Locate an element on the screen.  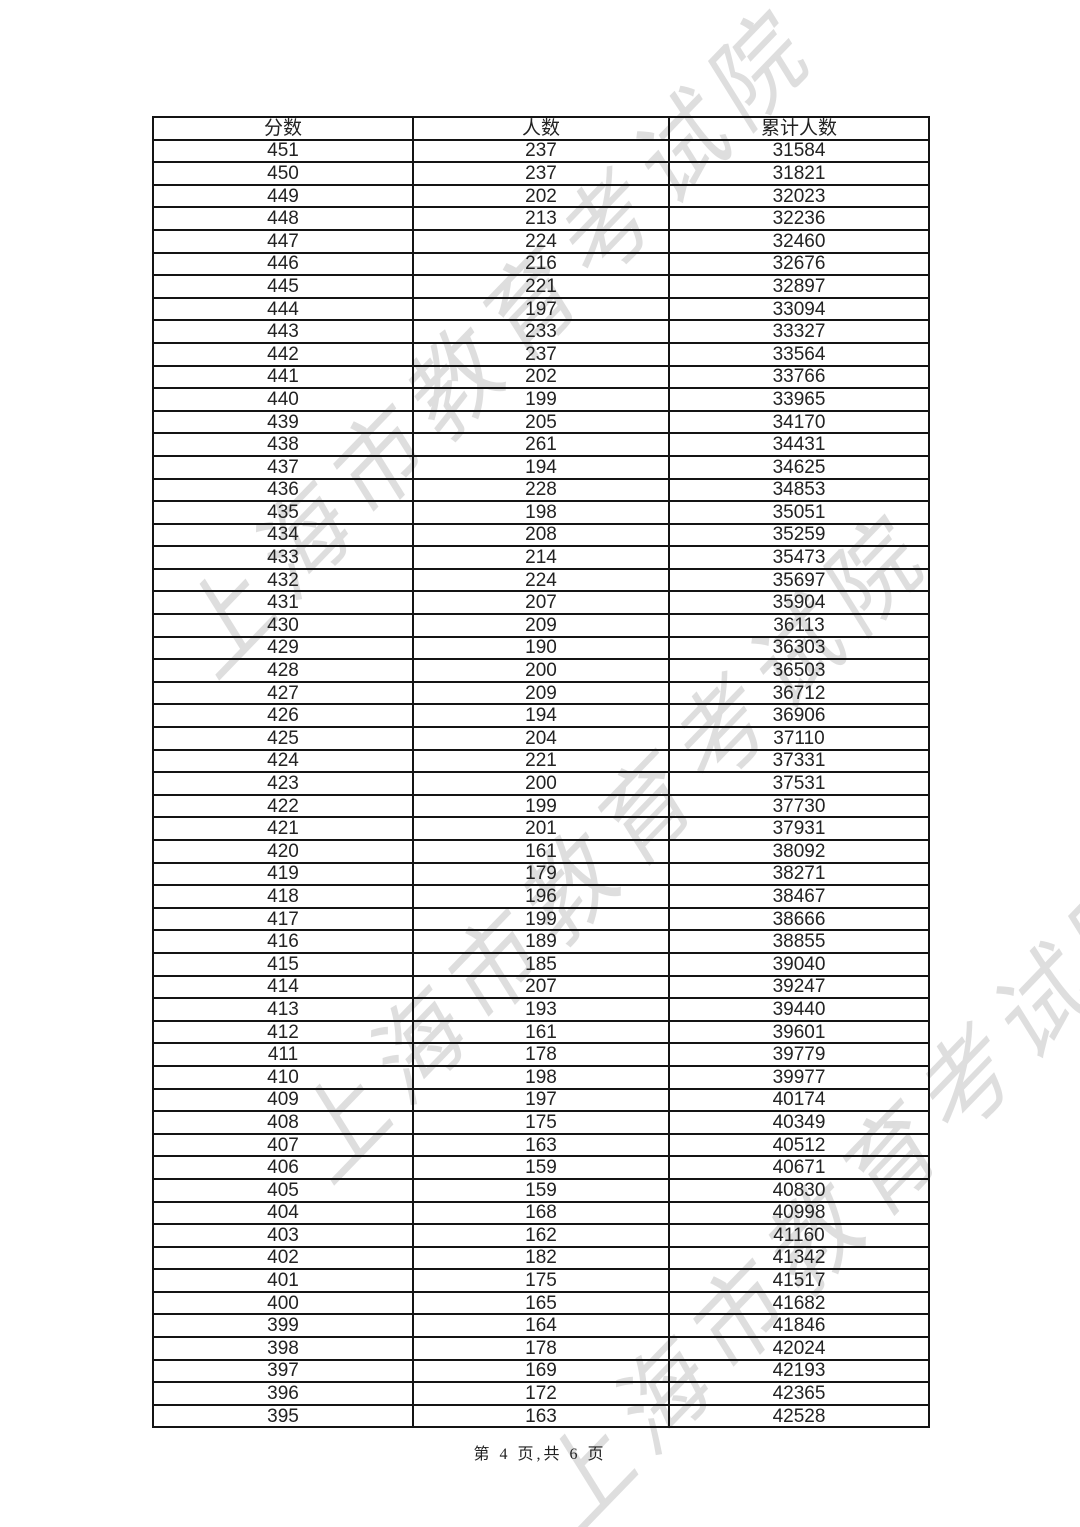
cumulative-count-cell: 35259 is located at coordinates (799, 535).